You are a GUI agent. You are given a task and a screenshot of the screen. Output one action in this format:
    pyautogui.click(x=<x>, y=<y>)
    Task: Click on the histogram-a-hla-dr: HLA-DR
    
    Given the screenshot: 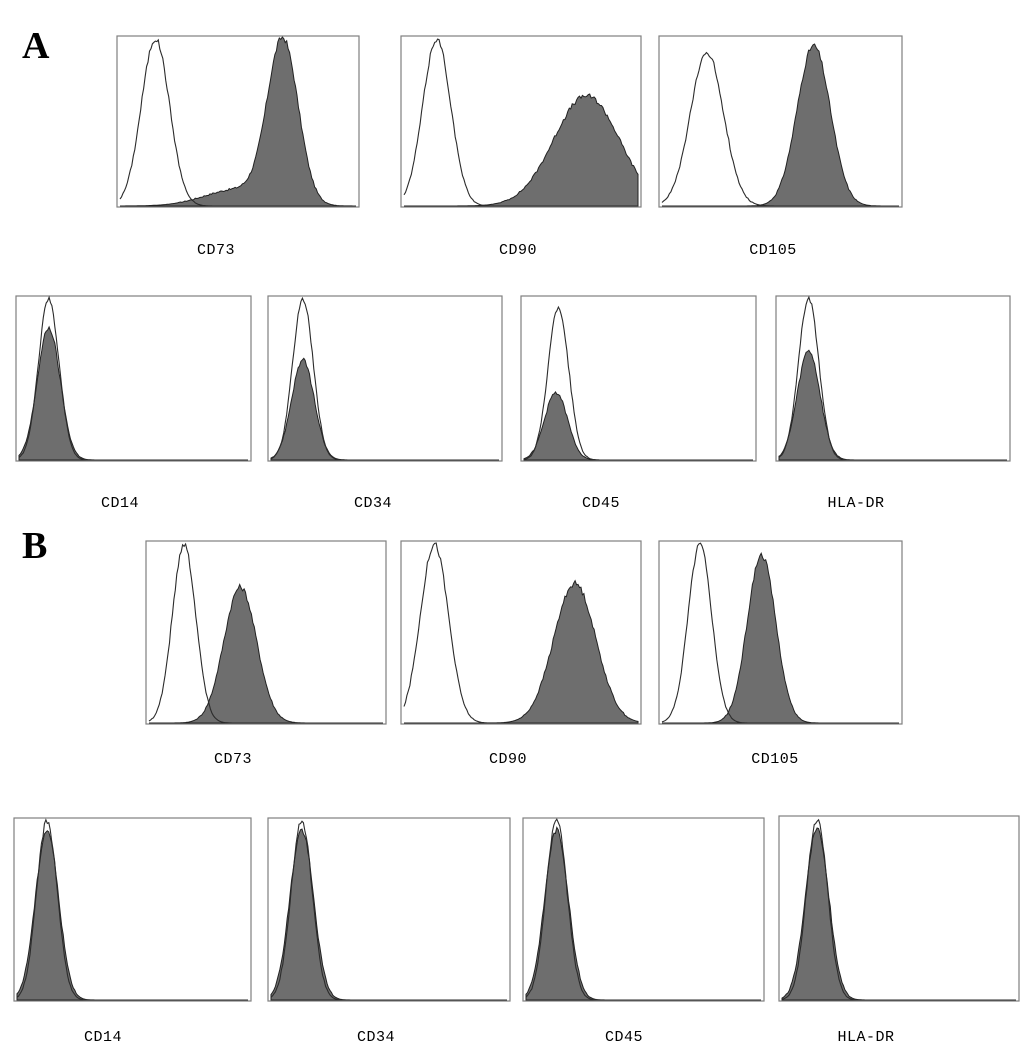 What is the action you would take?
    pyautogui.click(x=893, y=403)
    